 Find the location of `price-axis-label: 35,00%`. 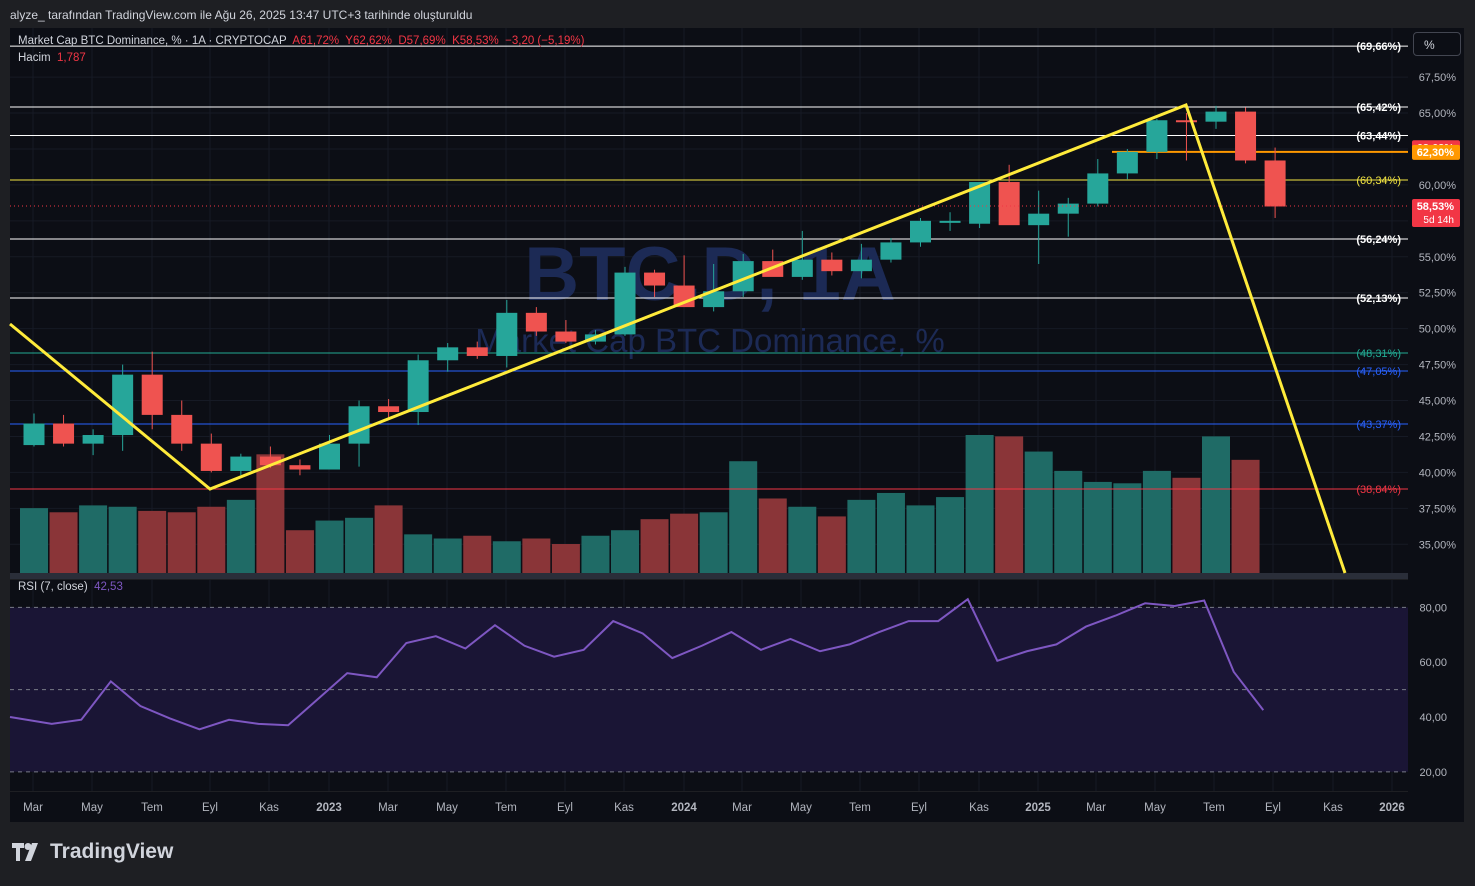

price-axis-label: 35,00% is located at coordinates (1438, 545).